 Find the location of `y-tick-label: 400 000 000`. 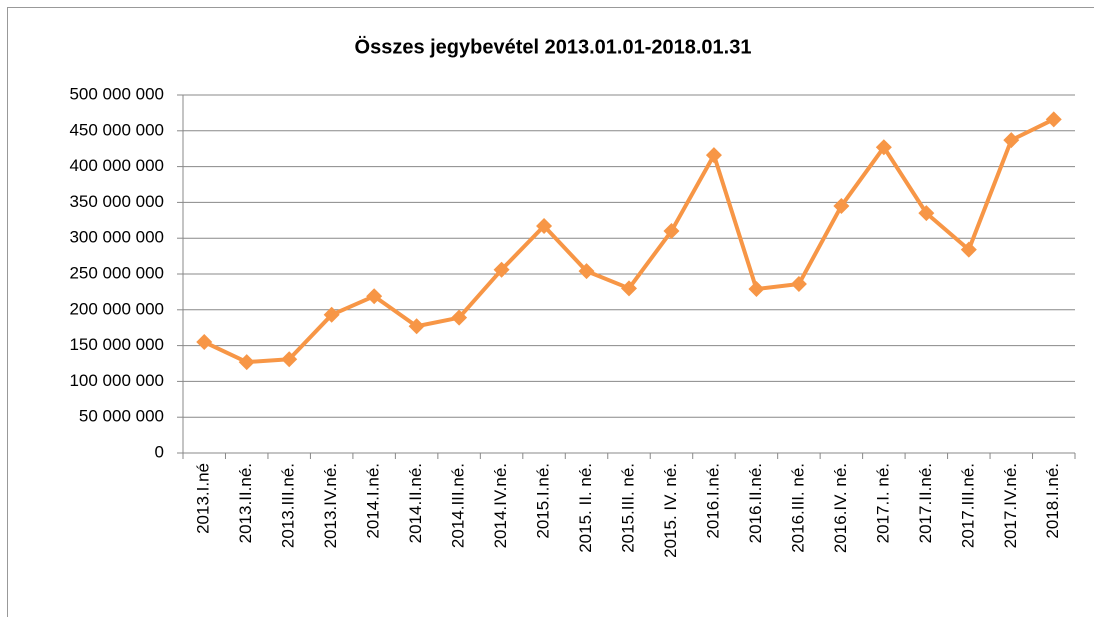

y-tick-label: 400 000 000 is located at coordinates (116, 165).